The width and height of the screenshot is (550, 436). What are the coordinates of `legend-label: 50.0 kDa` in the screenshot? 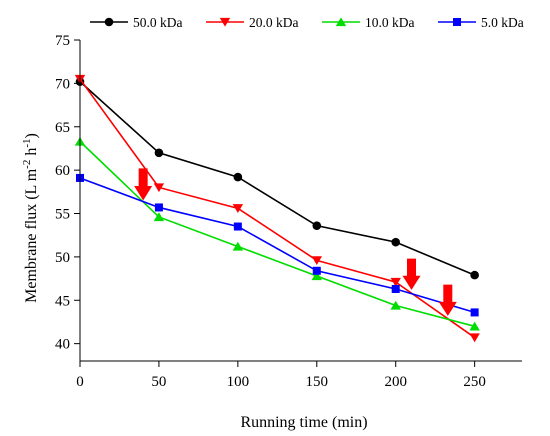 It's located at (158, 22).